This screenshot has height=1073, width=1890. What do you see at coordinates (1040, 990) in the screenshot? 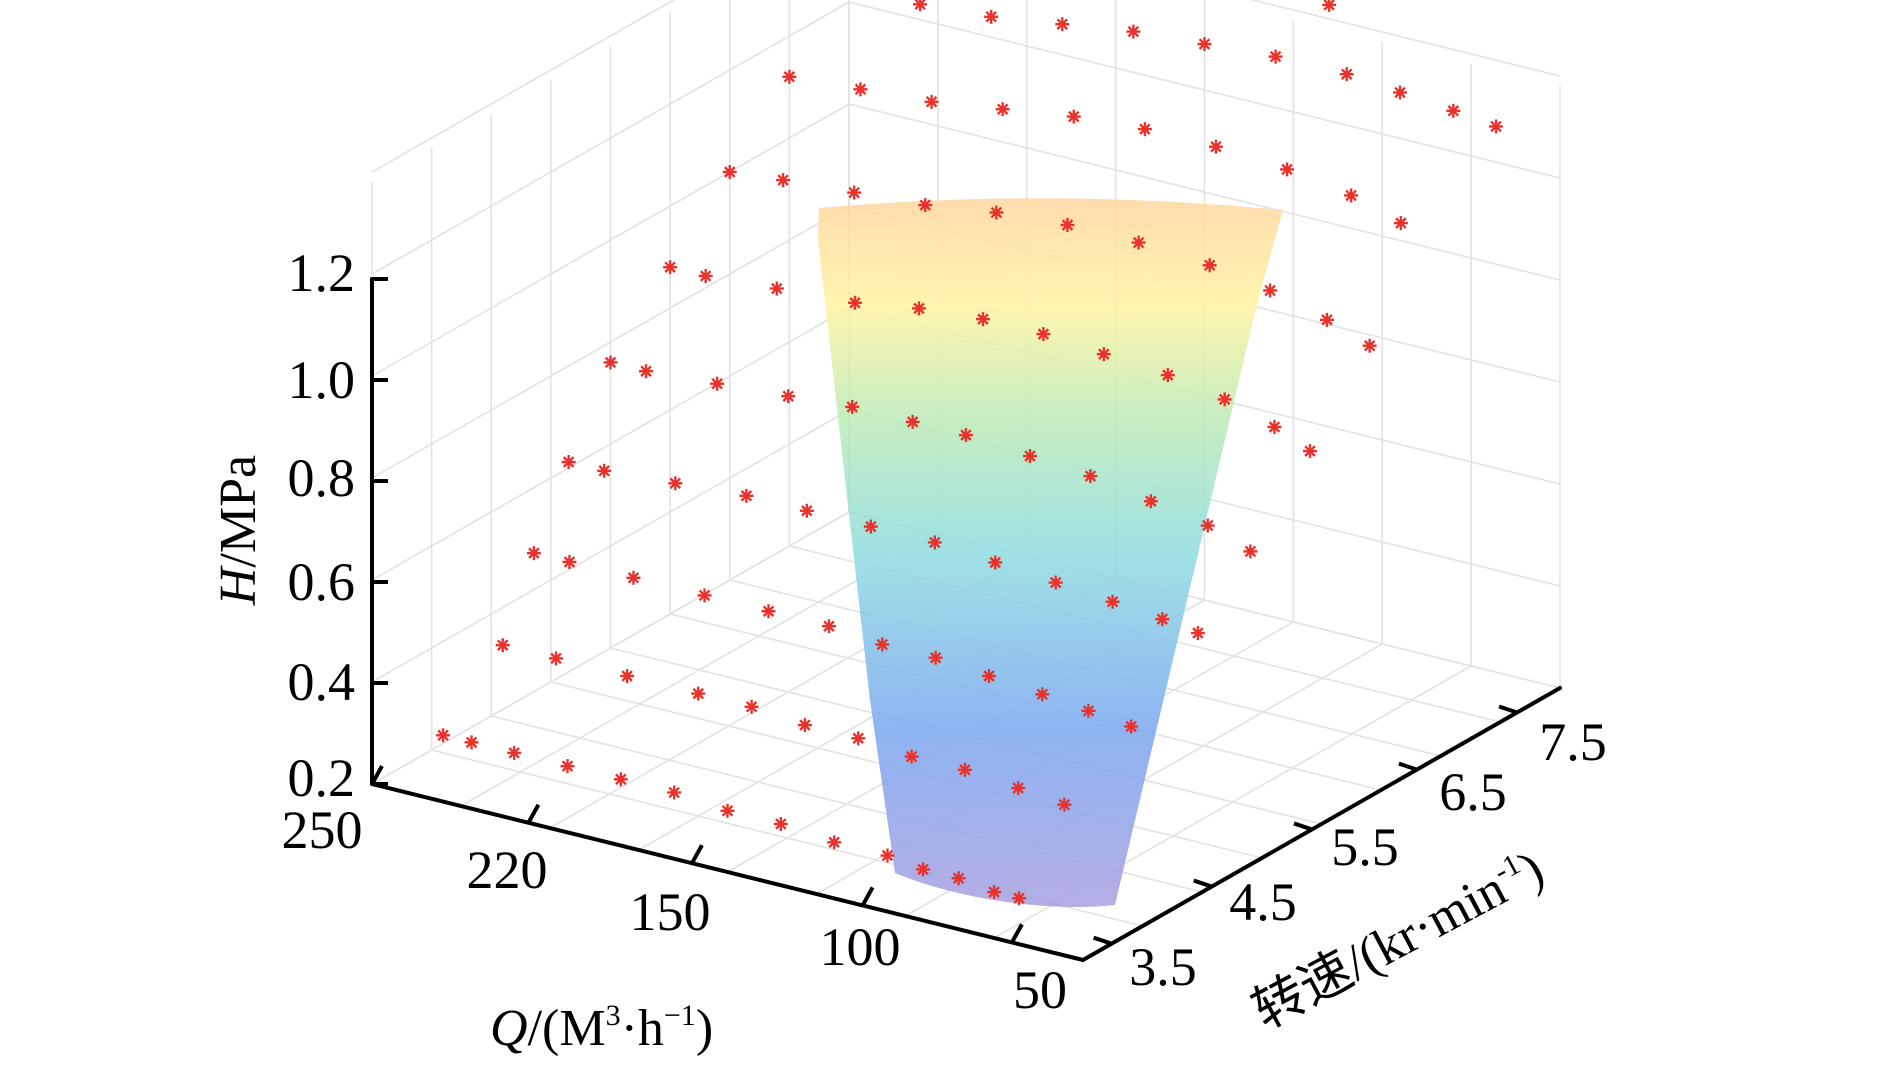
I see `x-tick-label: 50` at bounding box center [1040, 990].